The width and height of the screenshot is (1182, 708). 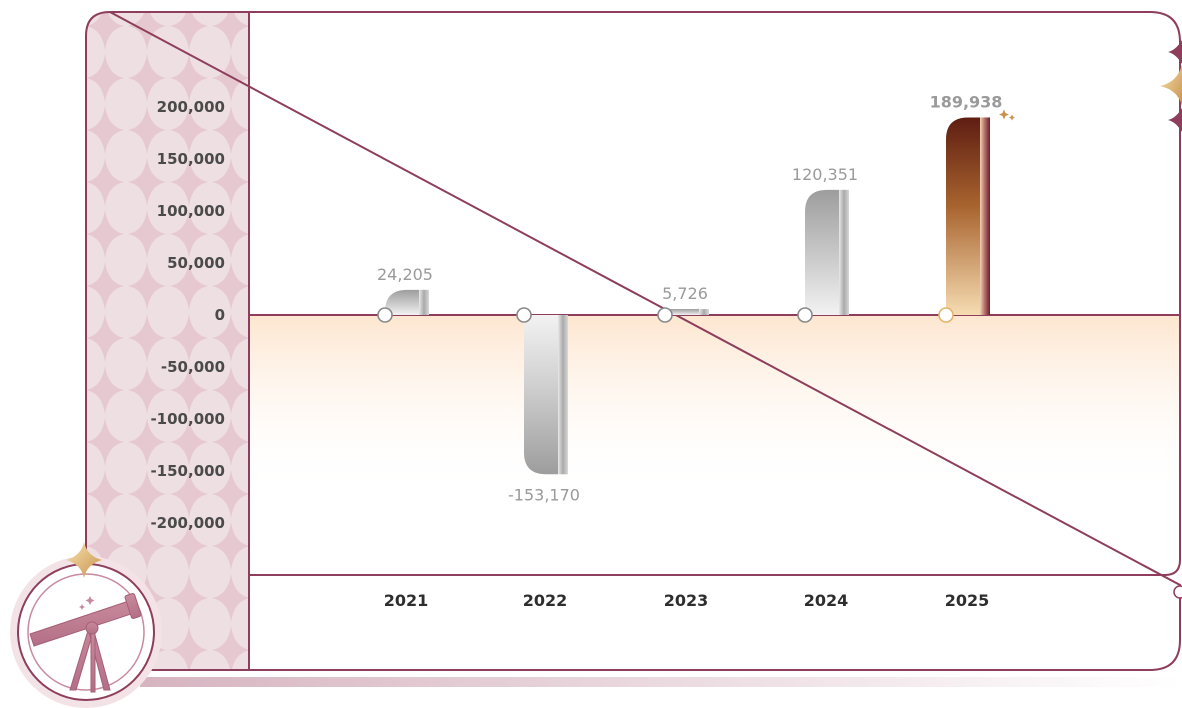 I want to click on x-tick-label: 2025, so click(x=967, y=600).